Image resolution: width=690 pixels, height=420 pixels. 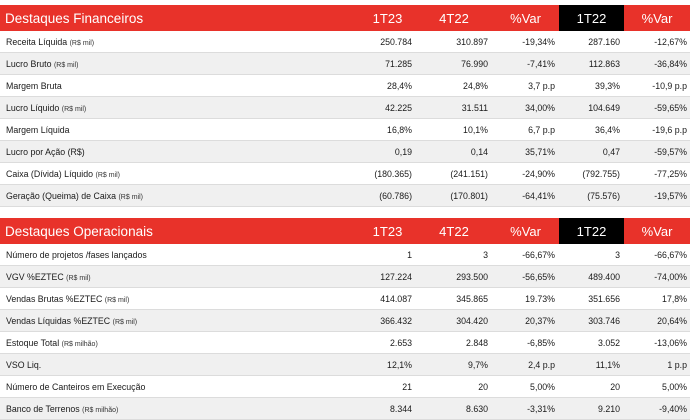 What do you see at coordinates (387, 276) in the screenshot?
I see `value-cell-1t23: 127.224` at bounding box center [387, 276].